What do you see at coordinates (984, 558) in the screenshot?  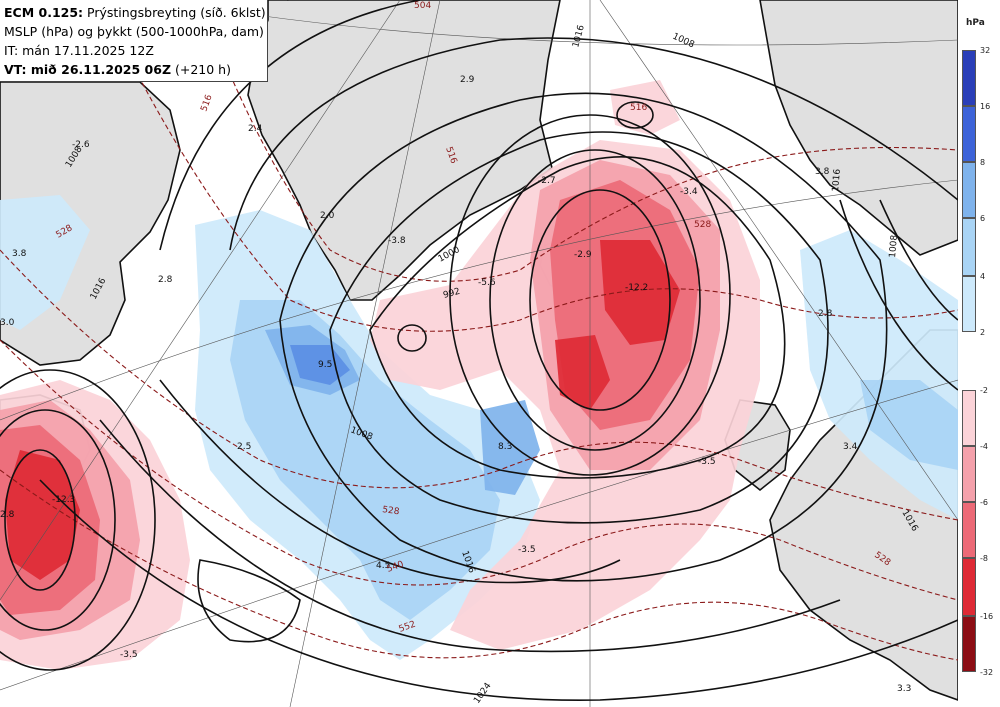 I see `legend-tick: -8` at bounding box center [984, 558].